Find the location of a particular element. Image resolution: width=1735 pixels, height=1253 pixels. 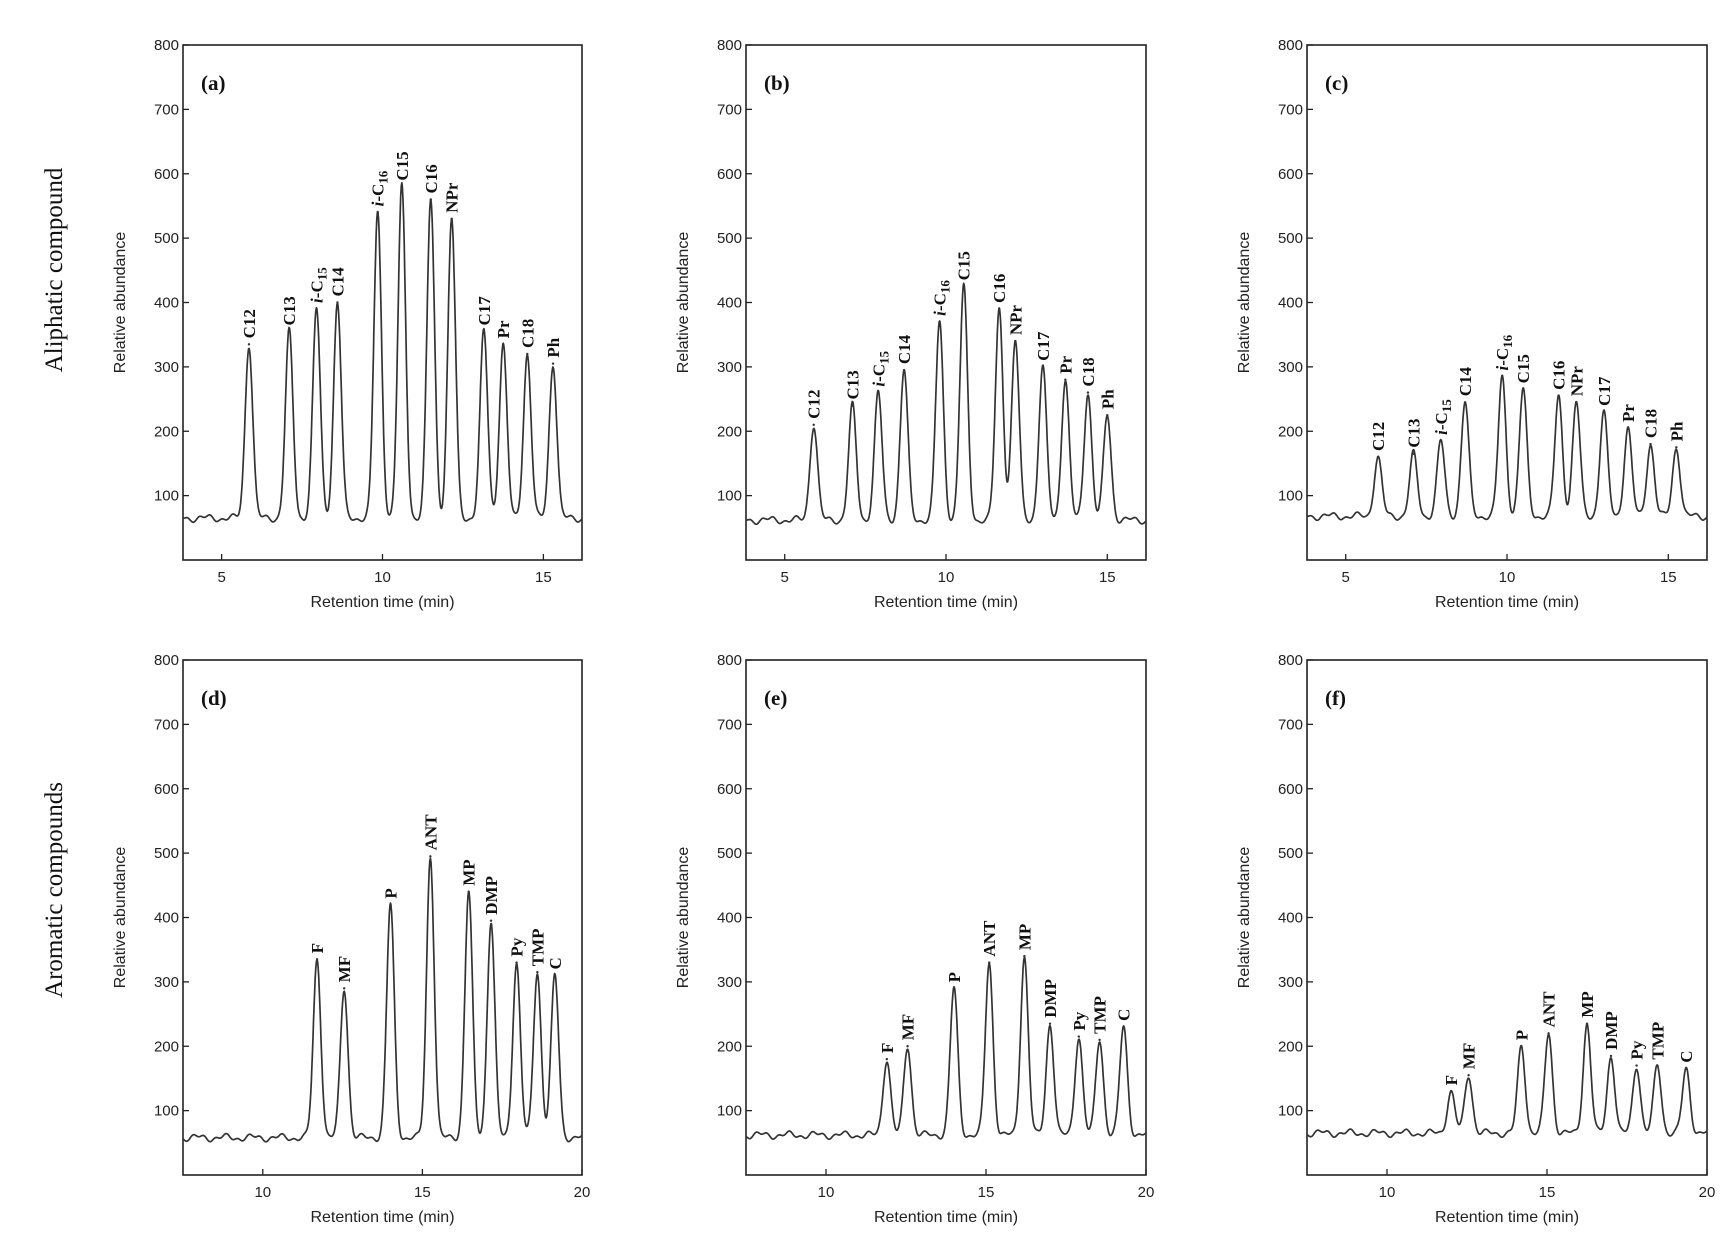

peak-label: C is located at coordinates (555, 963).